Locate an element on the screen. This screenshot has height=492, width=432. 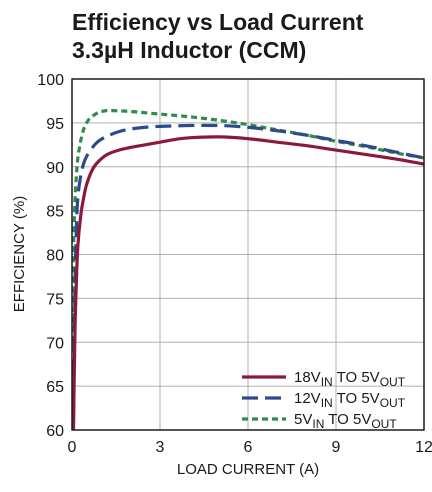
x-tick-label: 12 is located at coordinates (423, 447).